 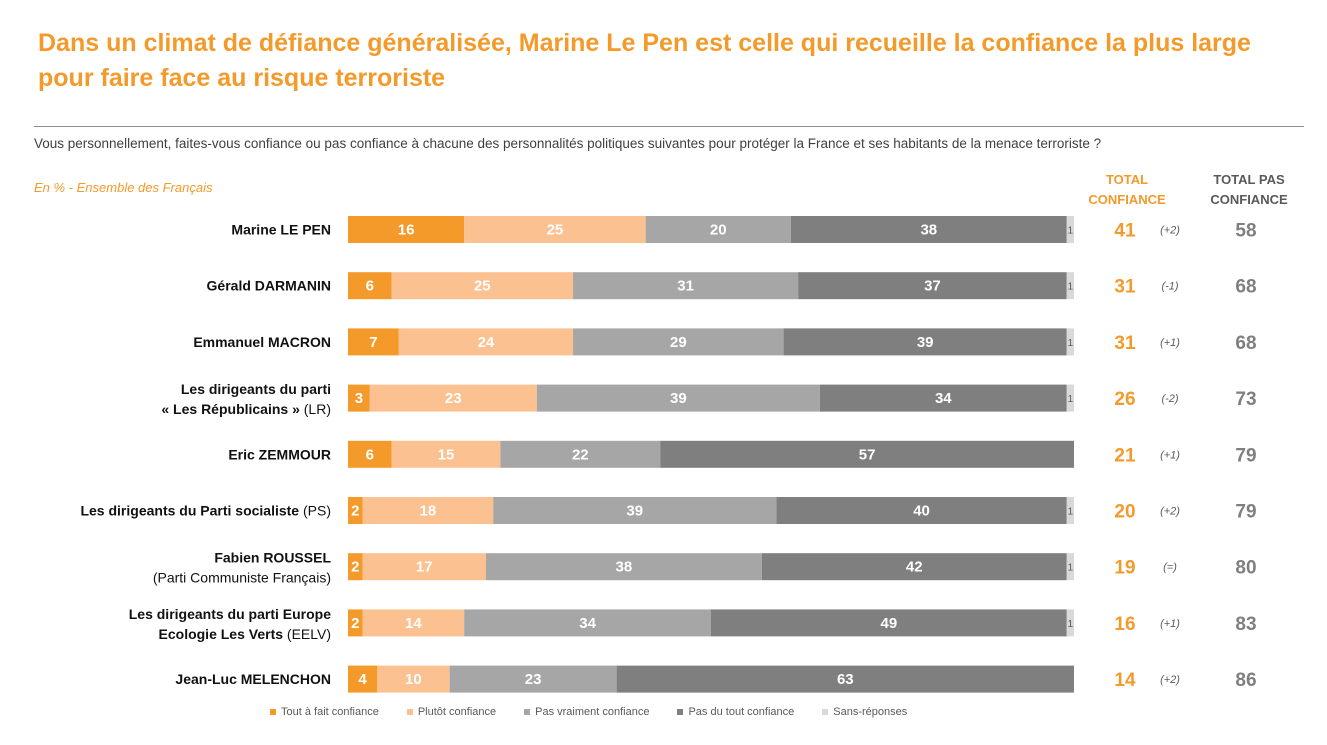 What do you see at coordinates (205, 511) in the screenshot?
I see `category-label: Les dirigeants du Parti socialiste (PS)` at bounding box center [205, 511].